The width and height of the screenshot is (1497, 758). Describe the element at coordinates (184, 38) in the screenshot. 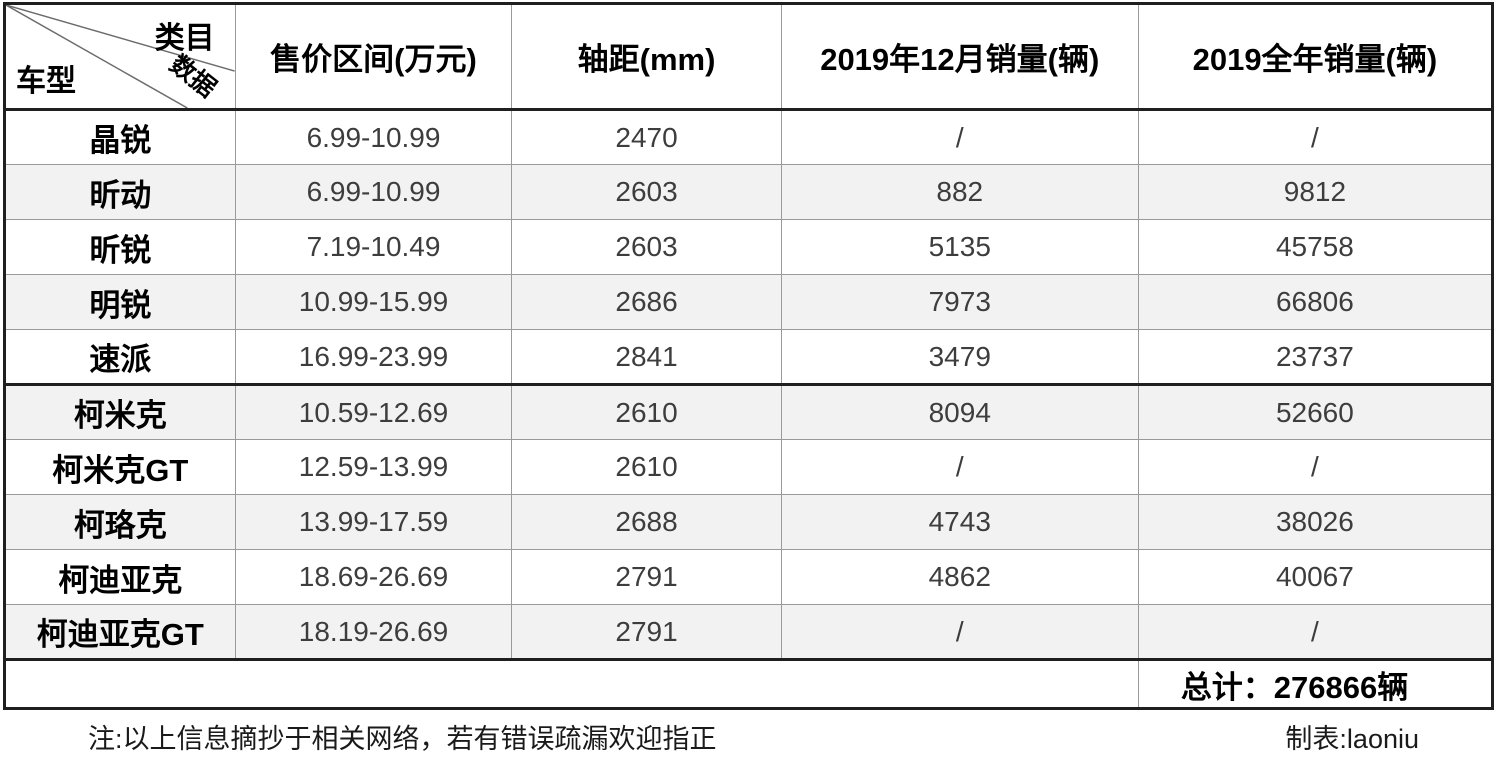

I see `corner-label-category: 类目` at that location.